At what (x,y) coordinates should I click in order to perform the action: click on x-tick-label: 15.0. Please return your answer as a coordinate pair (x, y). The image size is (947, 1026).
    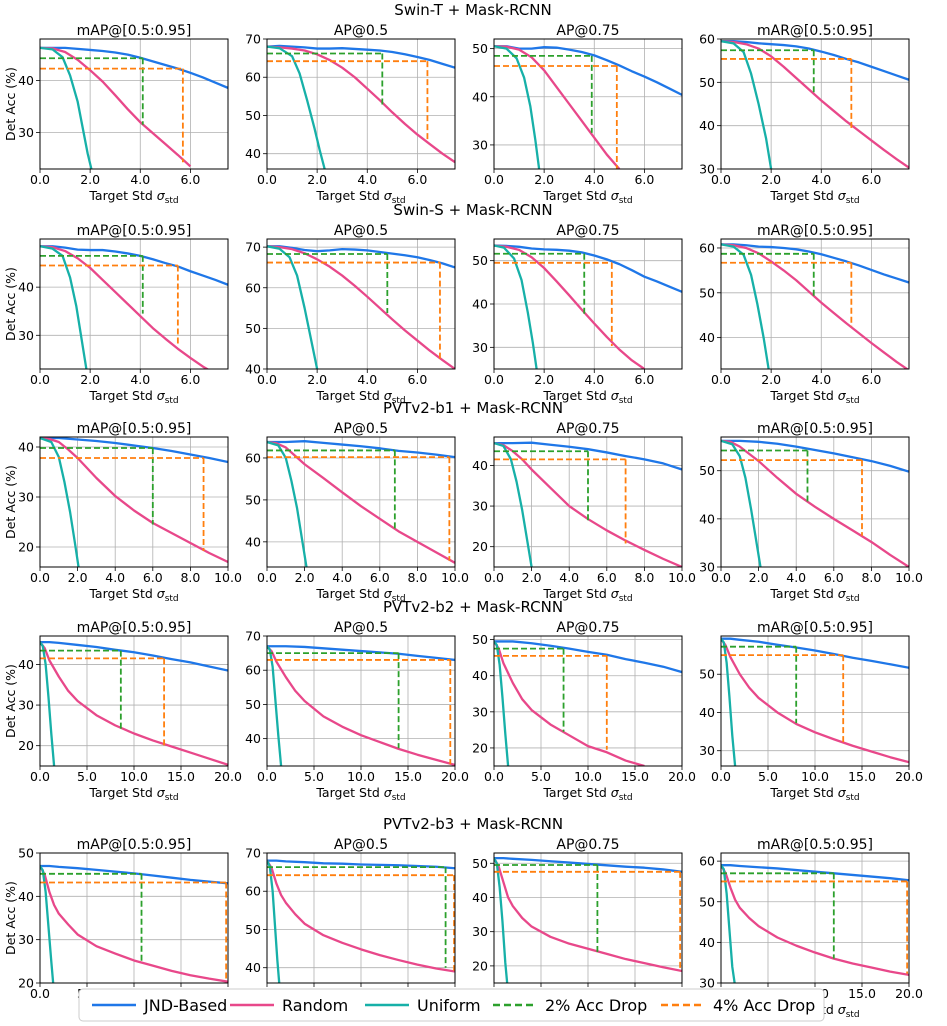
    Looking at the image, I should click on (862, 993).